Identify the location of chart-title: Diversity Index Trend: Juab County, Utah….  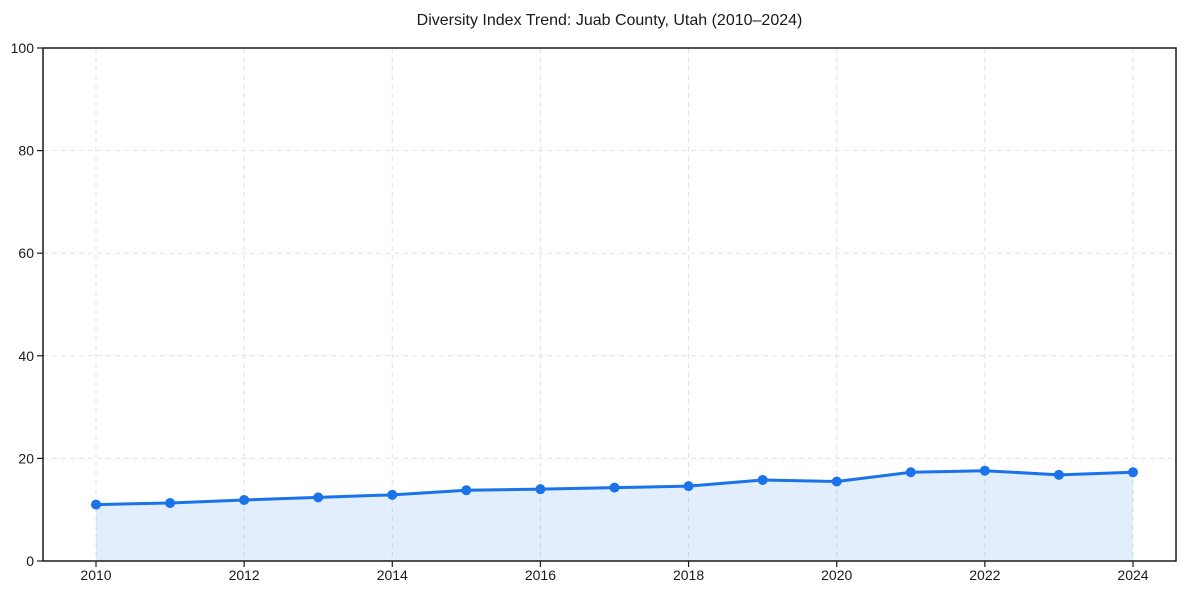
(609, 20).